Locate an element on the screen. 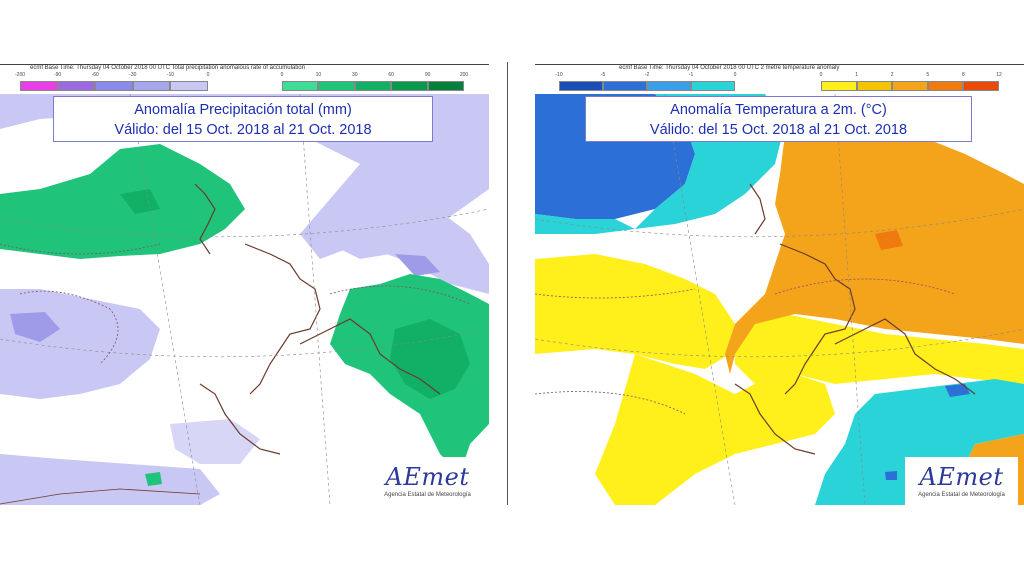 The width and height of the screenshot is (1024, 576). dry-region-south is located at coordinates (110, 479).